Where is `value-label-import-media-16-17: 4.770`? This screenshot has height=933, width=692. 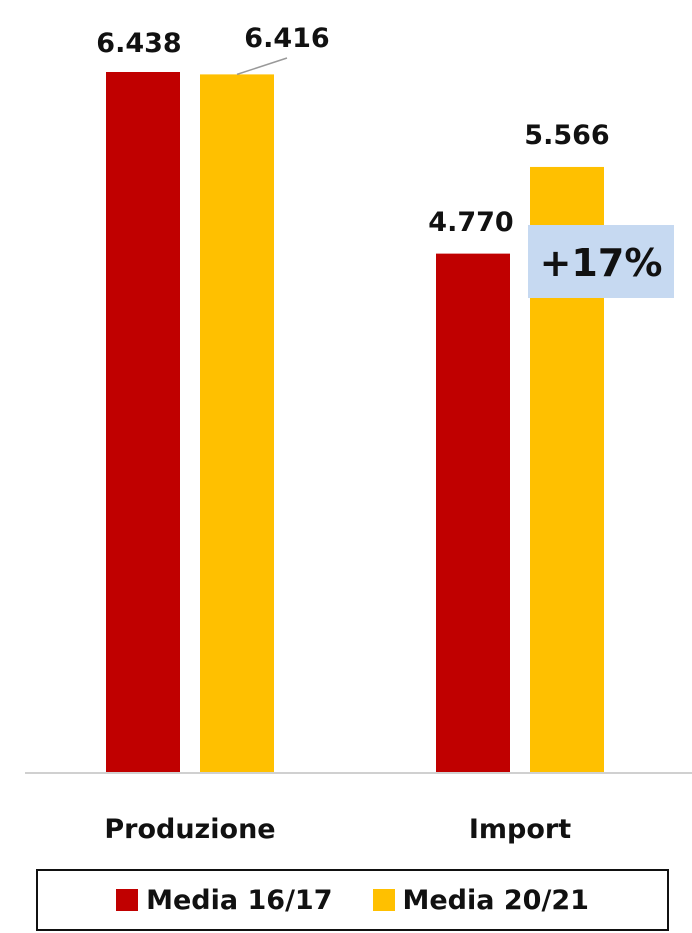
value-label-import-media-16-17: 4.770 is located at coordinates (470, 222).